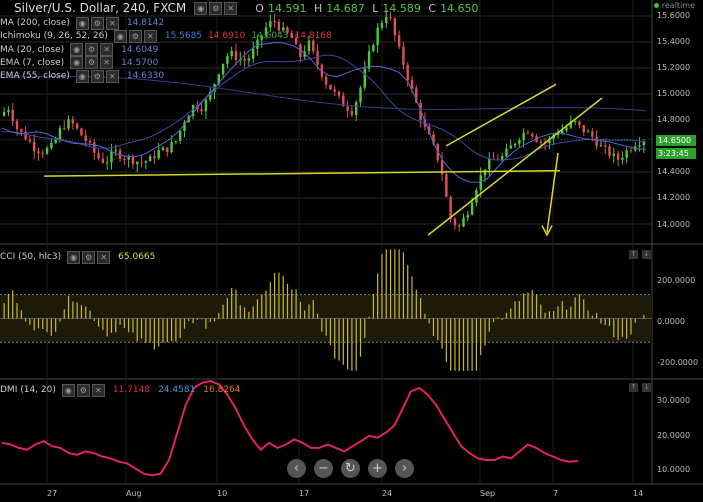 The height and width of the screenshot is (502, 703). I want to click on cci-tick-label: 200.0000, so click(676, 280).